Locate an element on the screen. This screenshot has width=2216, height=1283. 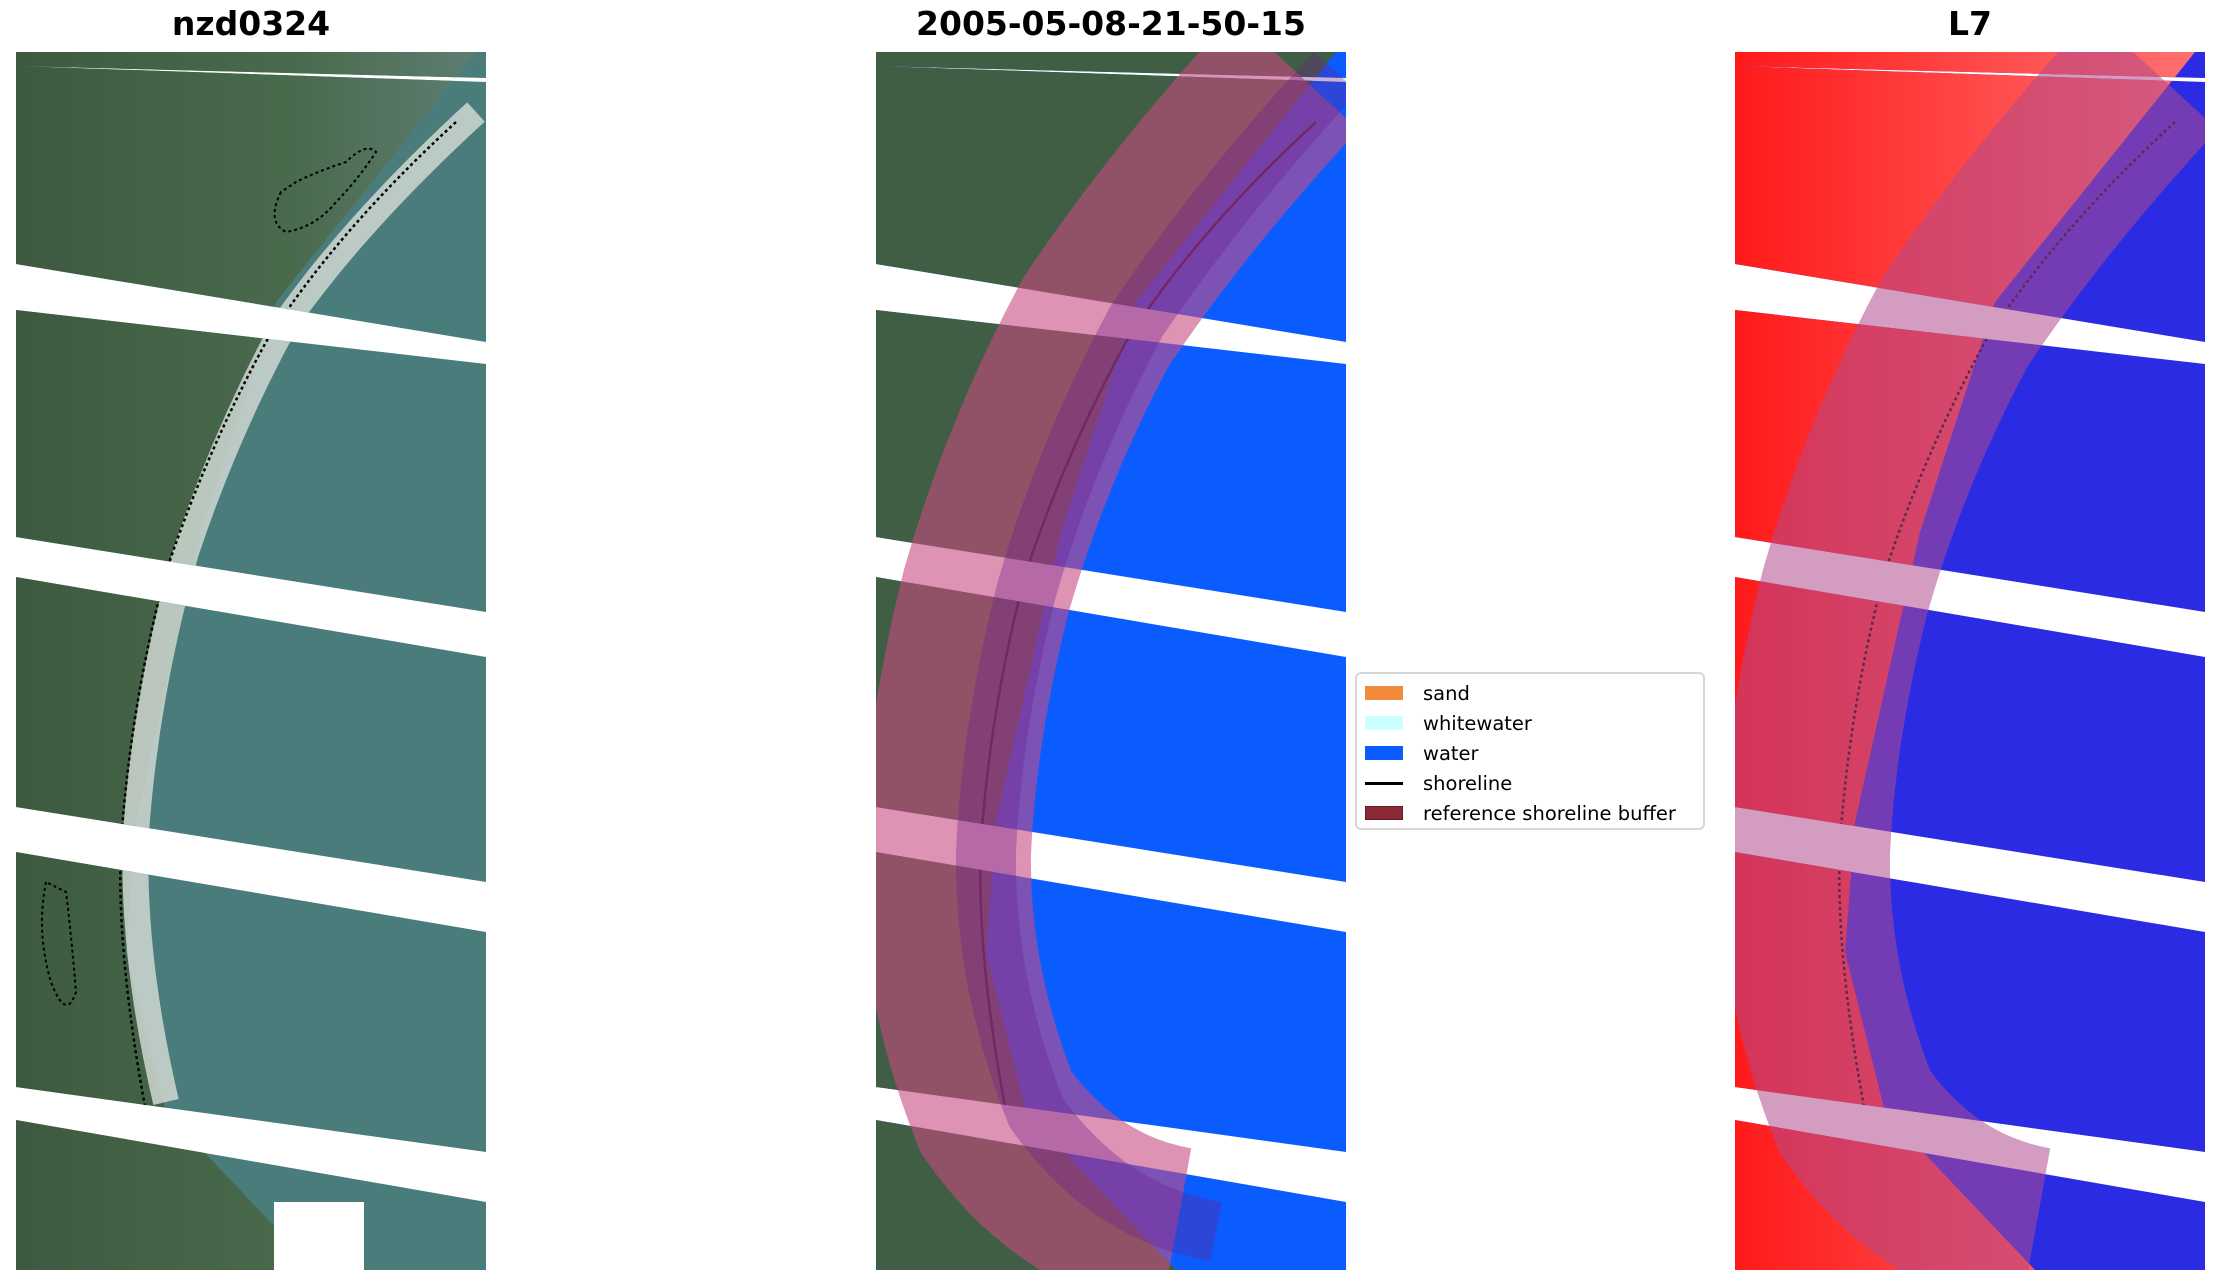
buffer-swatch is located at coordinates (1384, 813).